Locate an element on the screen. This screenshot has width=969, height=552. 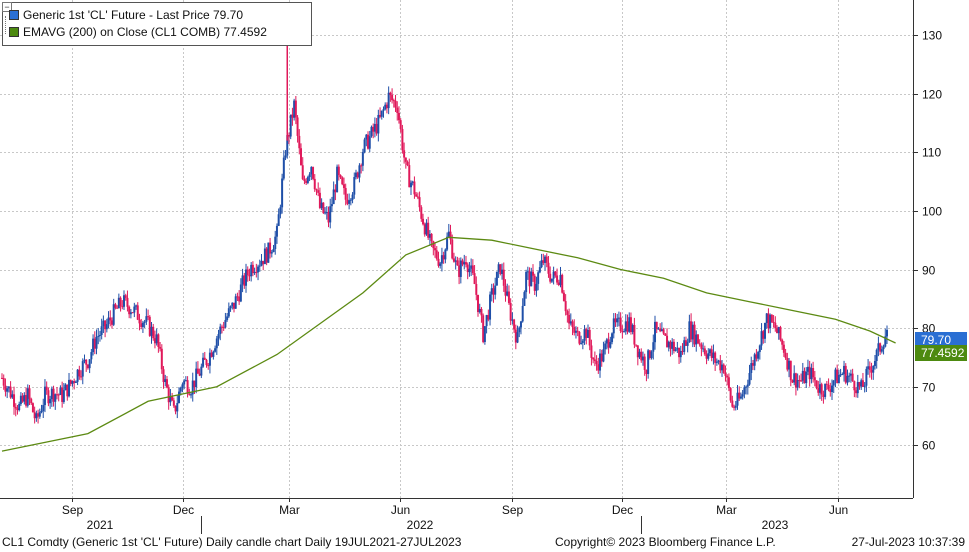
collapse-icon: − is located at coordinates (7, 7).